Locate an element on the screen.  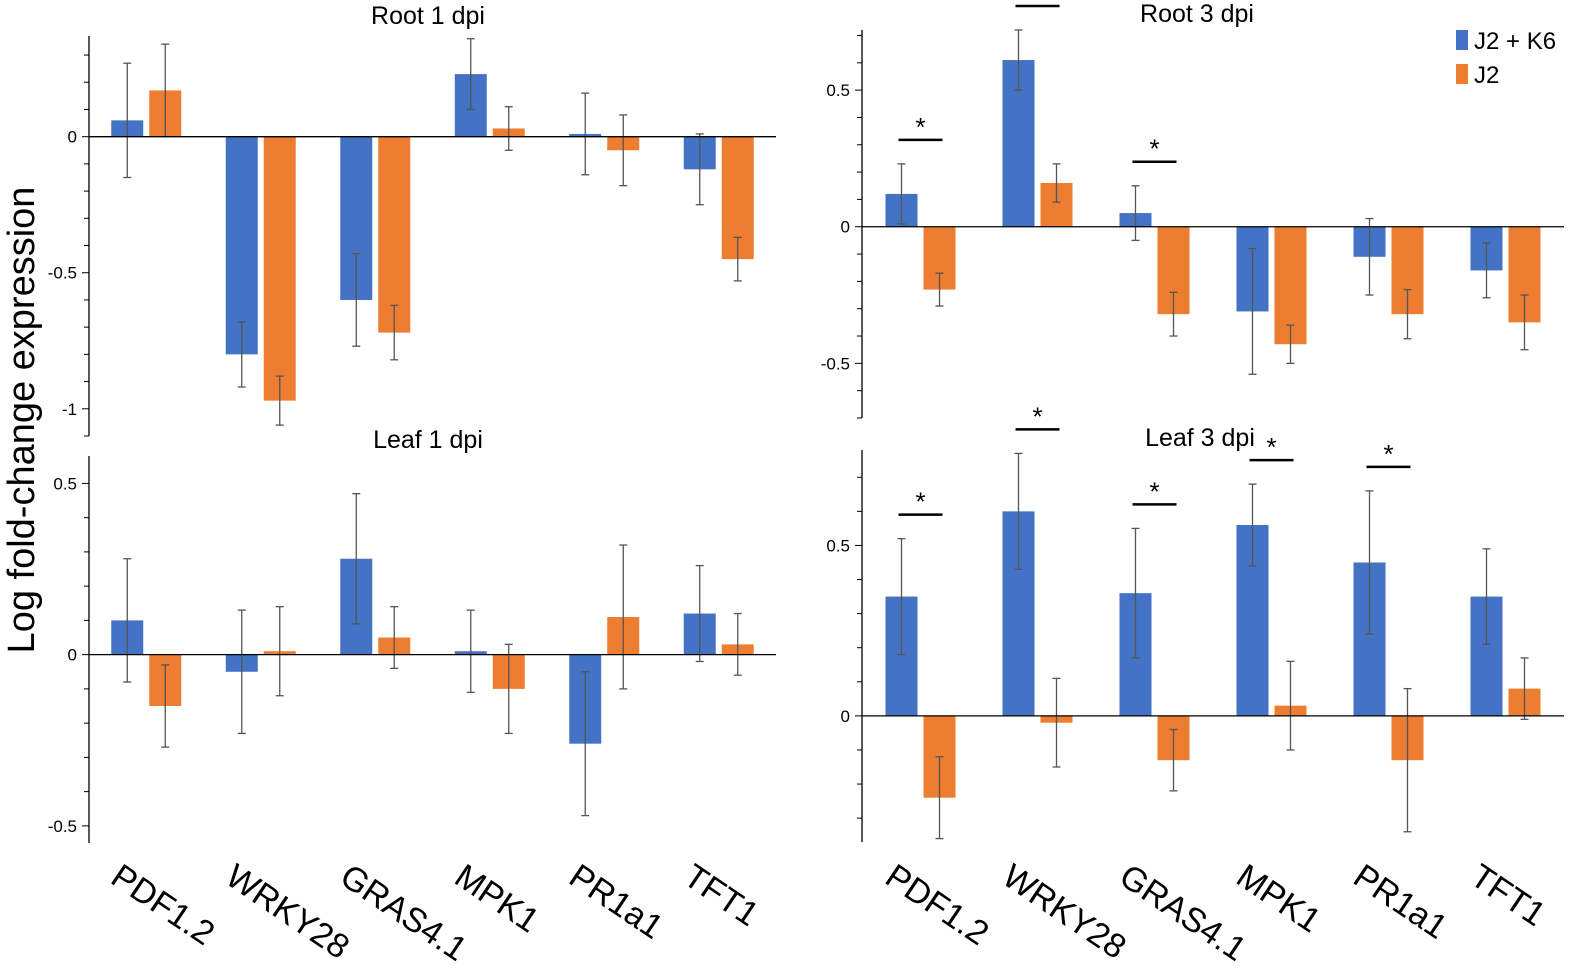
legend-swatch-j2-k6 is located at coordinates (1462, 40).